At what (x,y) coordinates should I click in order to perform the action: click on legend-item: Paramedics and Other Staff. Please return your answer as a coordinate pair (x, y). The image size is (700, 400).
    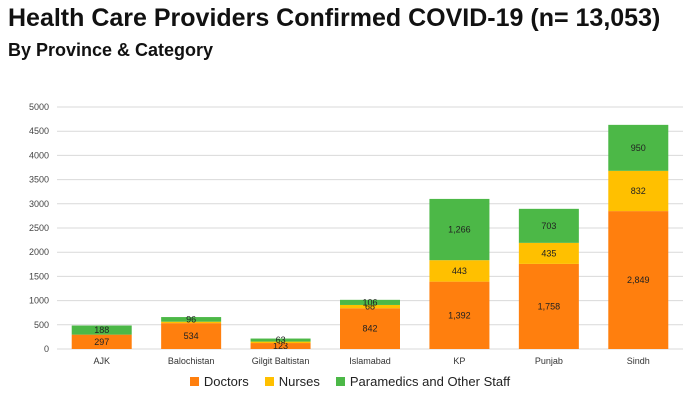
    Looking at the image, I should click on (423, 381).